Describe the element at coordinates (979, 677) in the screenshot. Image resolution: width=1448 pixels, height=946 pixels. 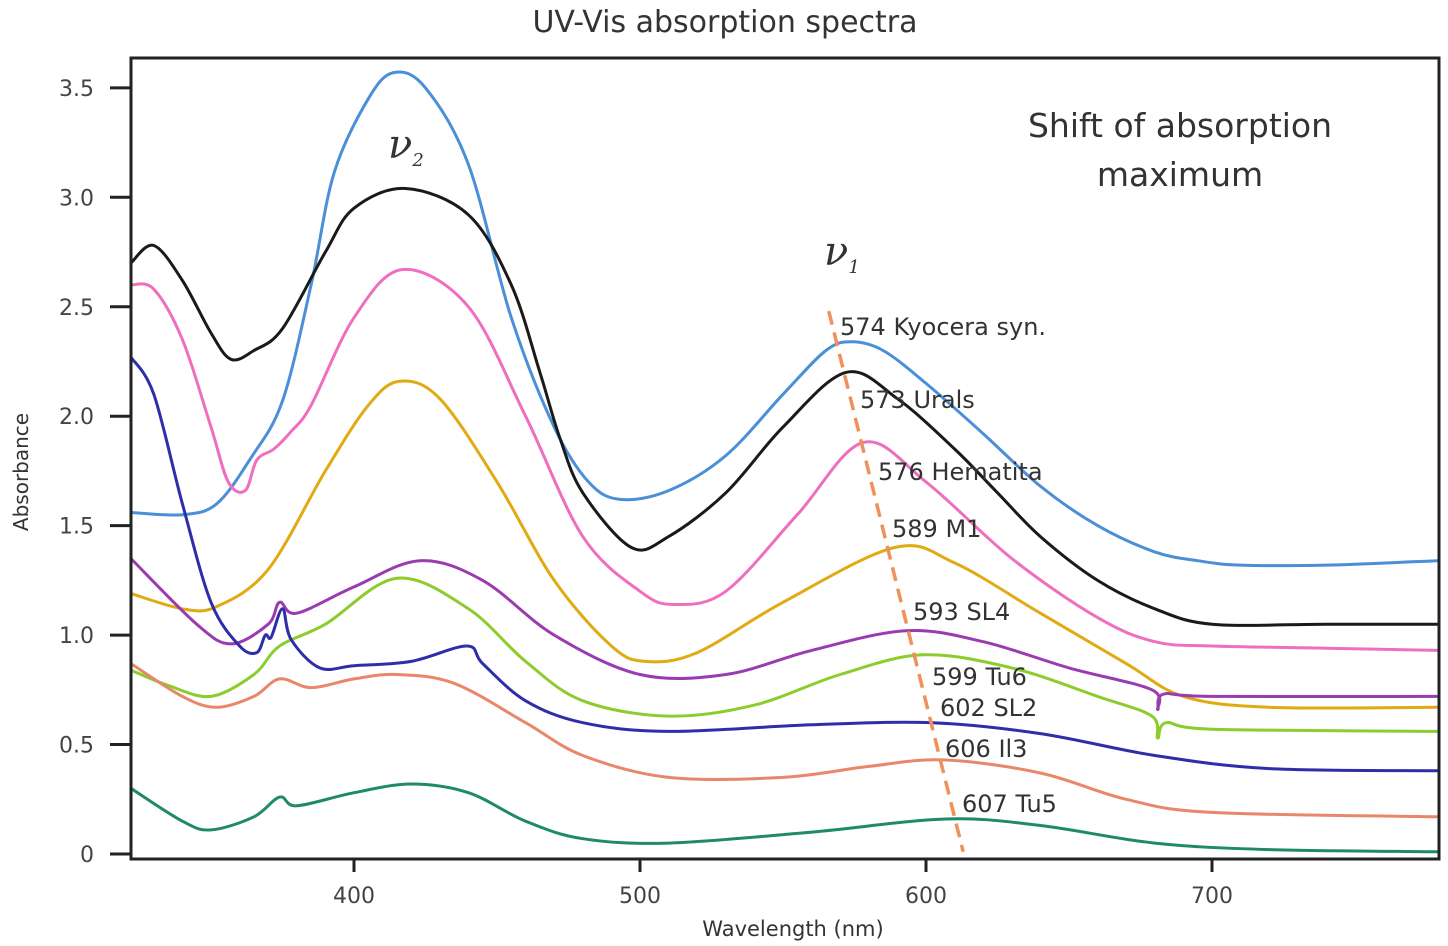
I see `series-label-6: 599 Tu6` at that location.